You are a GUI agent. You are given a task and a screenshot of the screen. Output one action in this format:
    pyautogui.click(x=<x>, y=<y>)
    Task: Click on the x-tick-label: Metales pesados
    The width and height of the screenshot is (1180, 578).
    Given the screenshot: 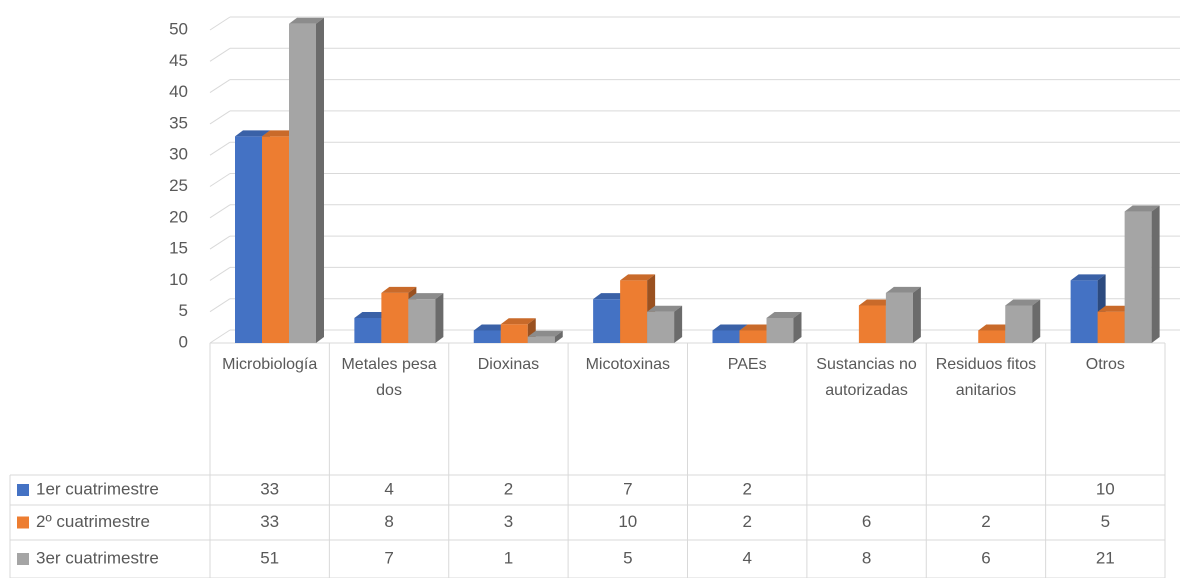 What is the action you would take?
    pyautogui.click(x=389, y=377)
    